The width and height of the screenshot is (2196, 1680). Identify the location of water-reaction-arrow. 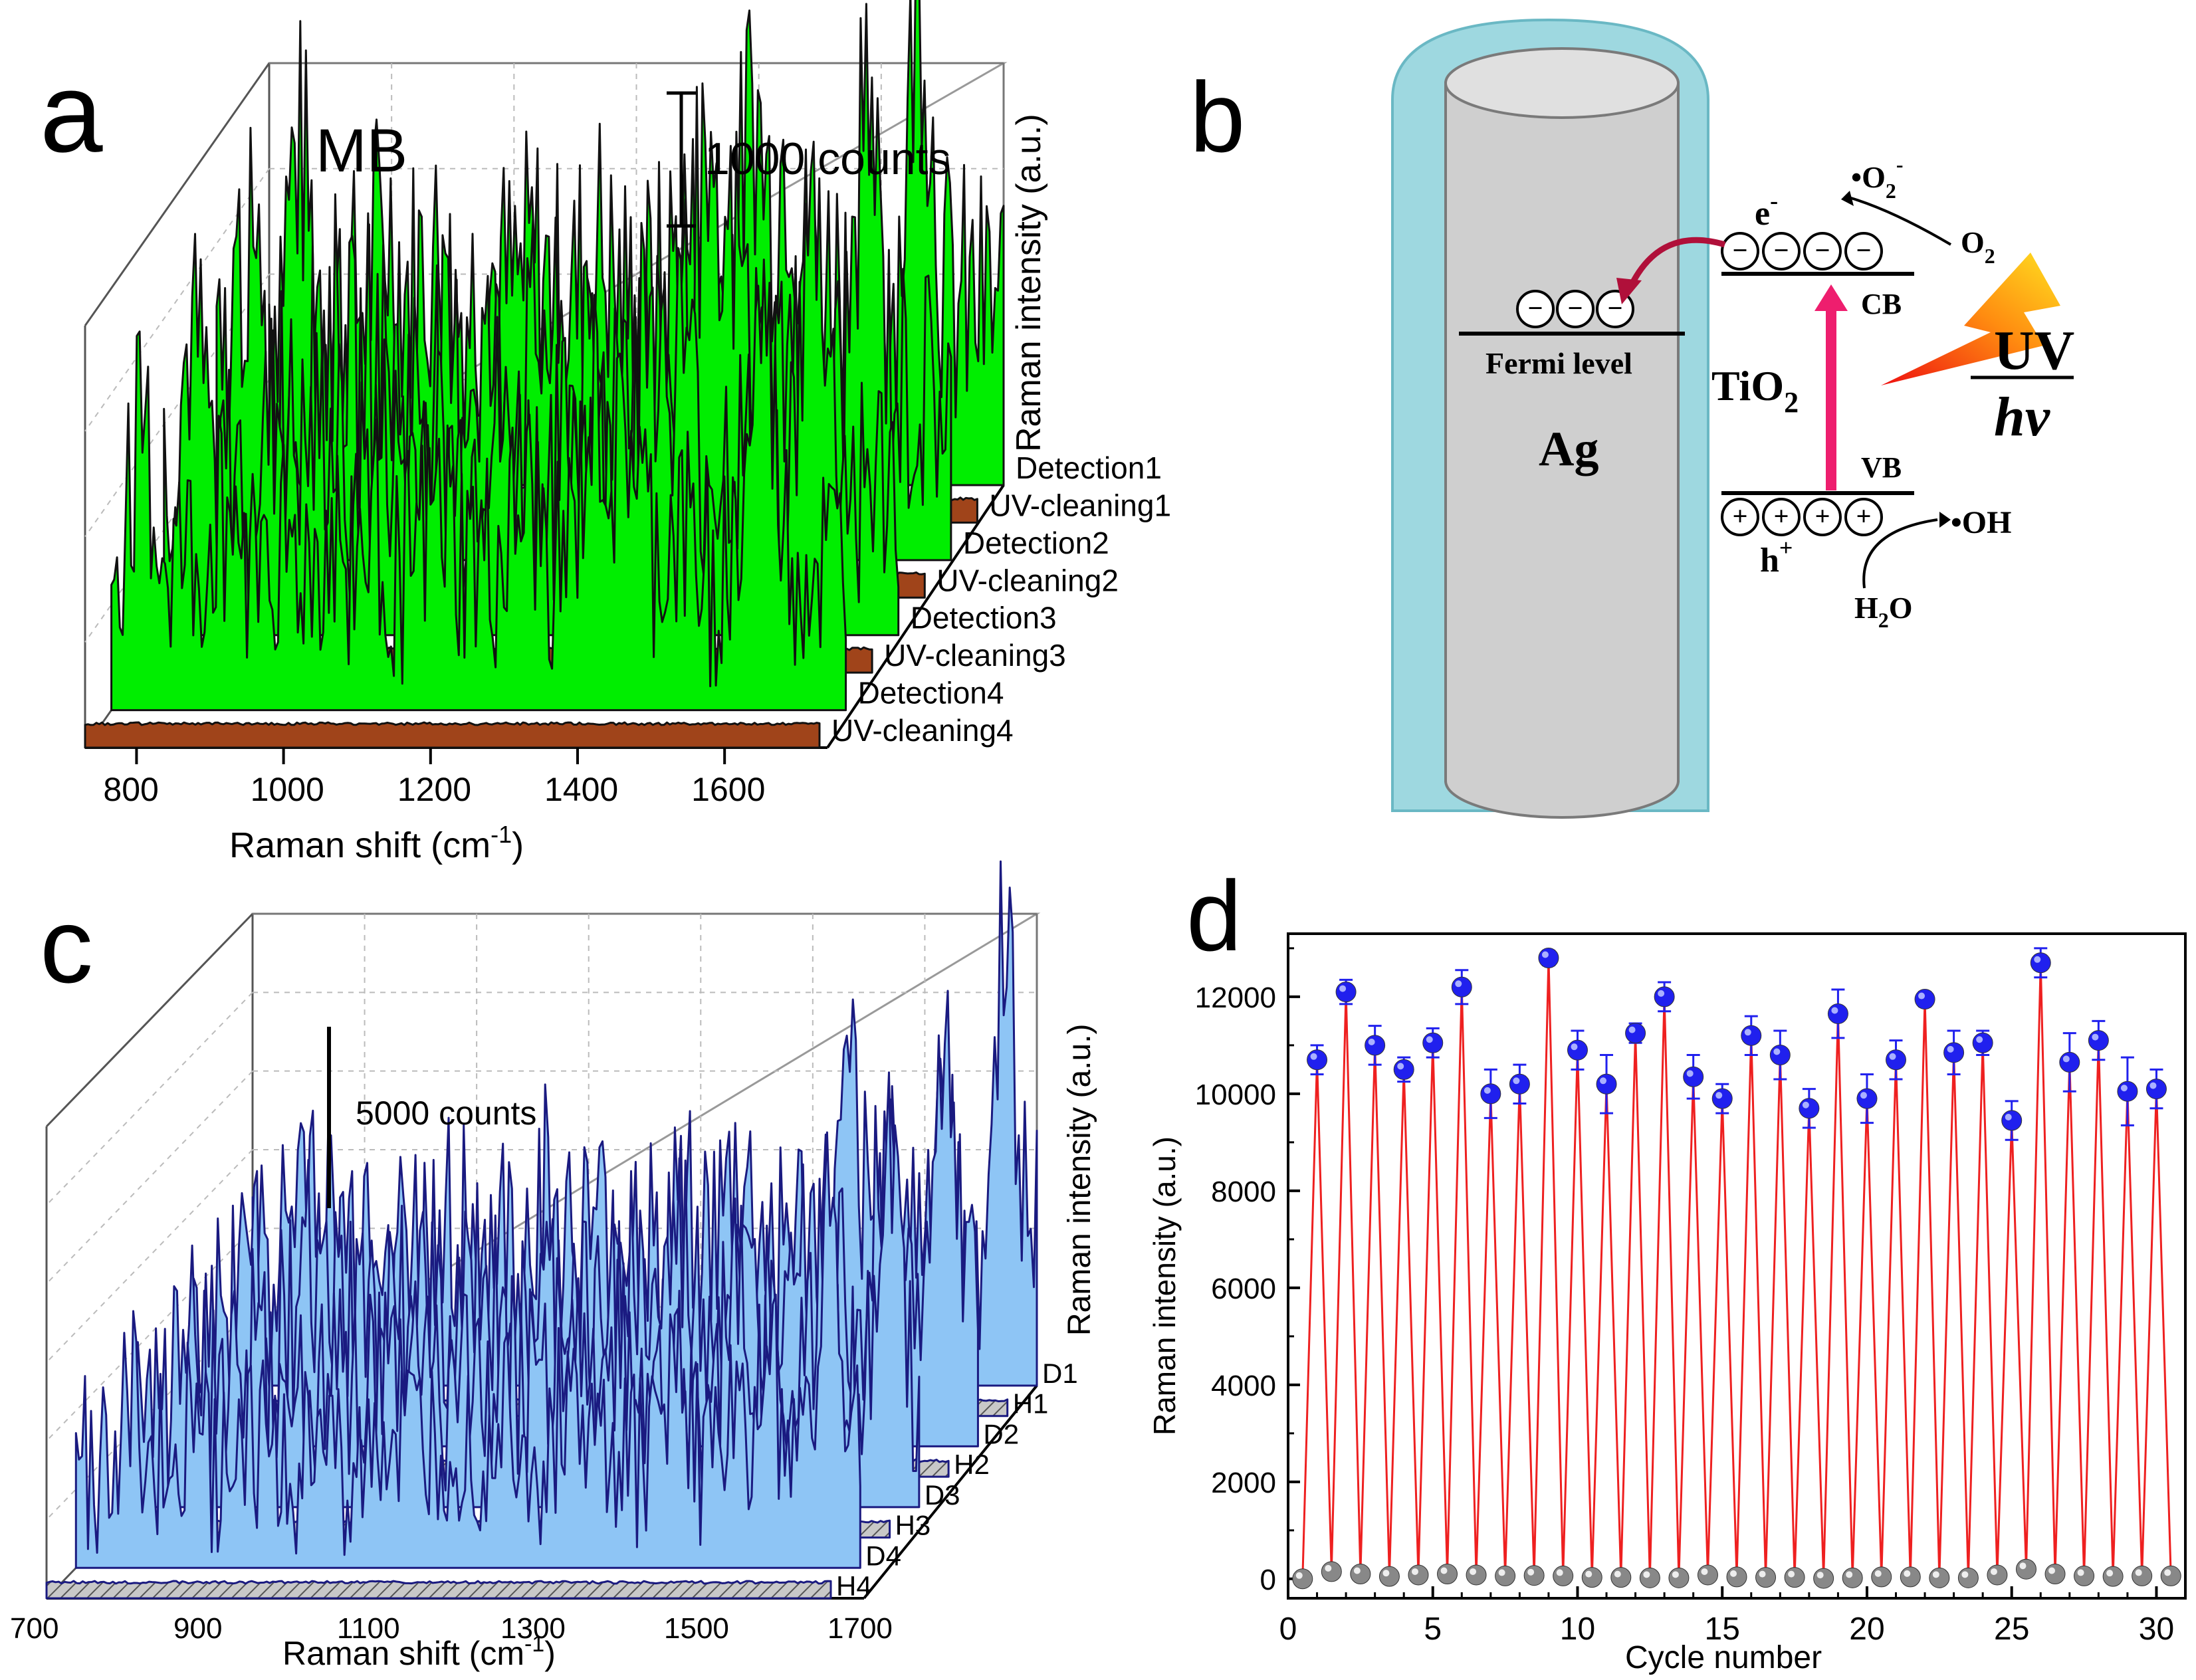
(1900, 553).